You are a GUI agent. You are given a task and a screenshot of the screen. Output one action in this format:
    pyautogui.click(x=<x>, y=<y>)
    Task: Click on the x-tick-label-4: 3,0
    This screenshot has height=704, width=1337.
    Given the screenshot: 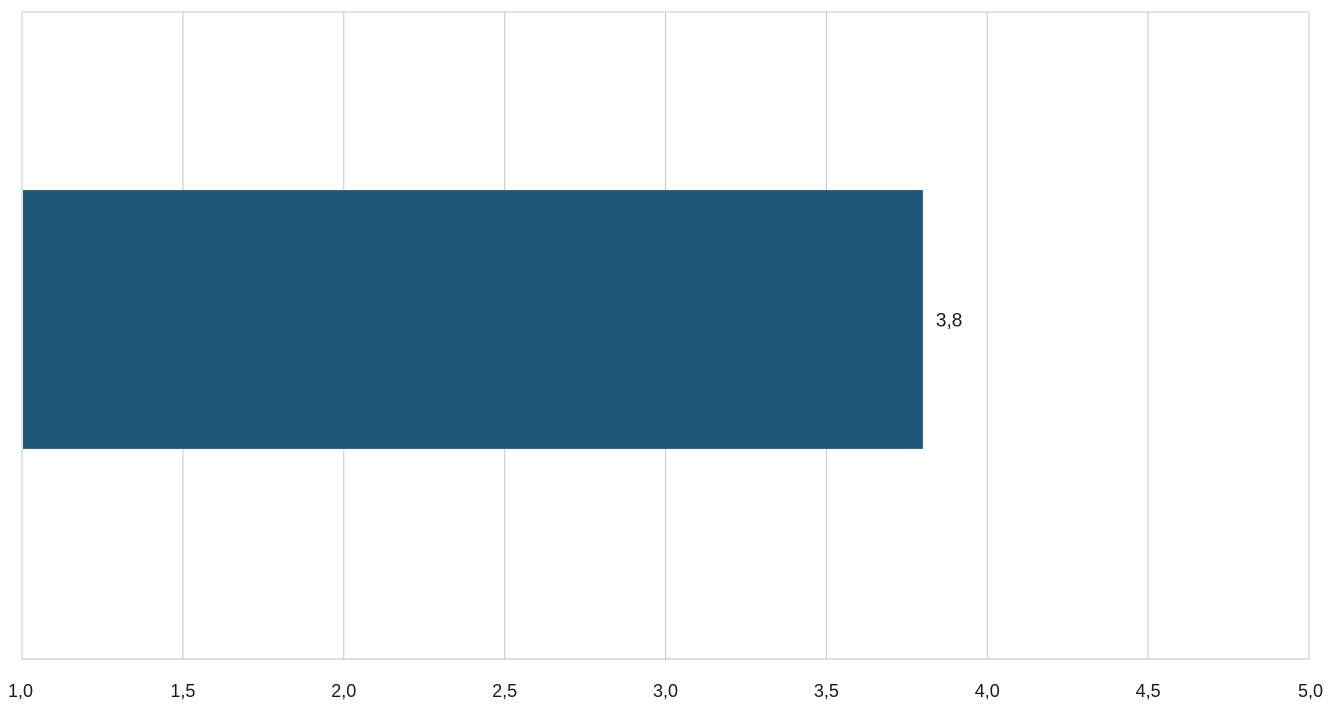 What is the action you would take?
    pyautogui.click(x=665, y=691)
    